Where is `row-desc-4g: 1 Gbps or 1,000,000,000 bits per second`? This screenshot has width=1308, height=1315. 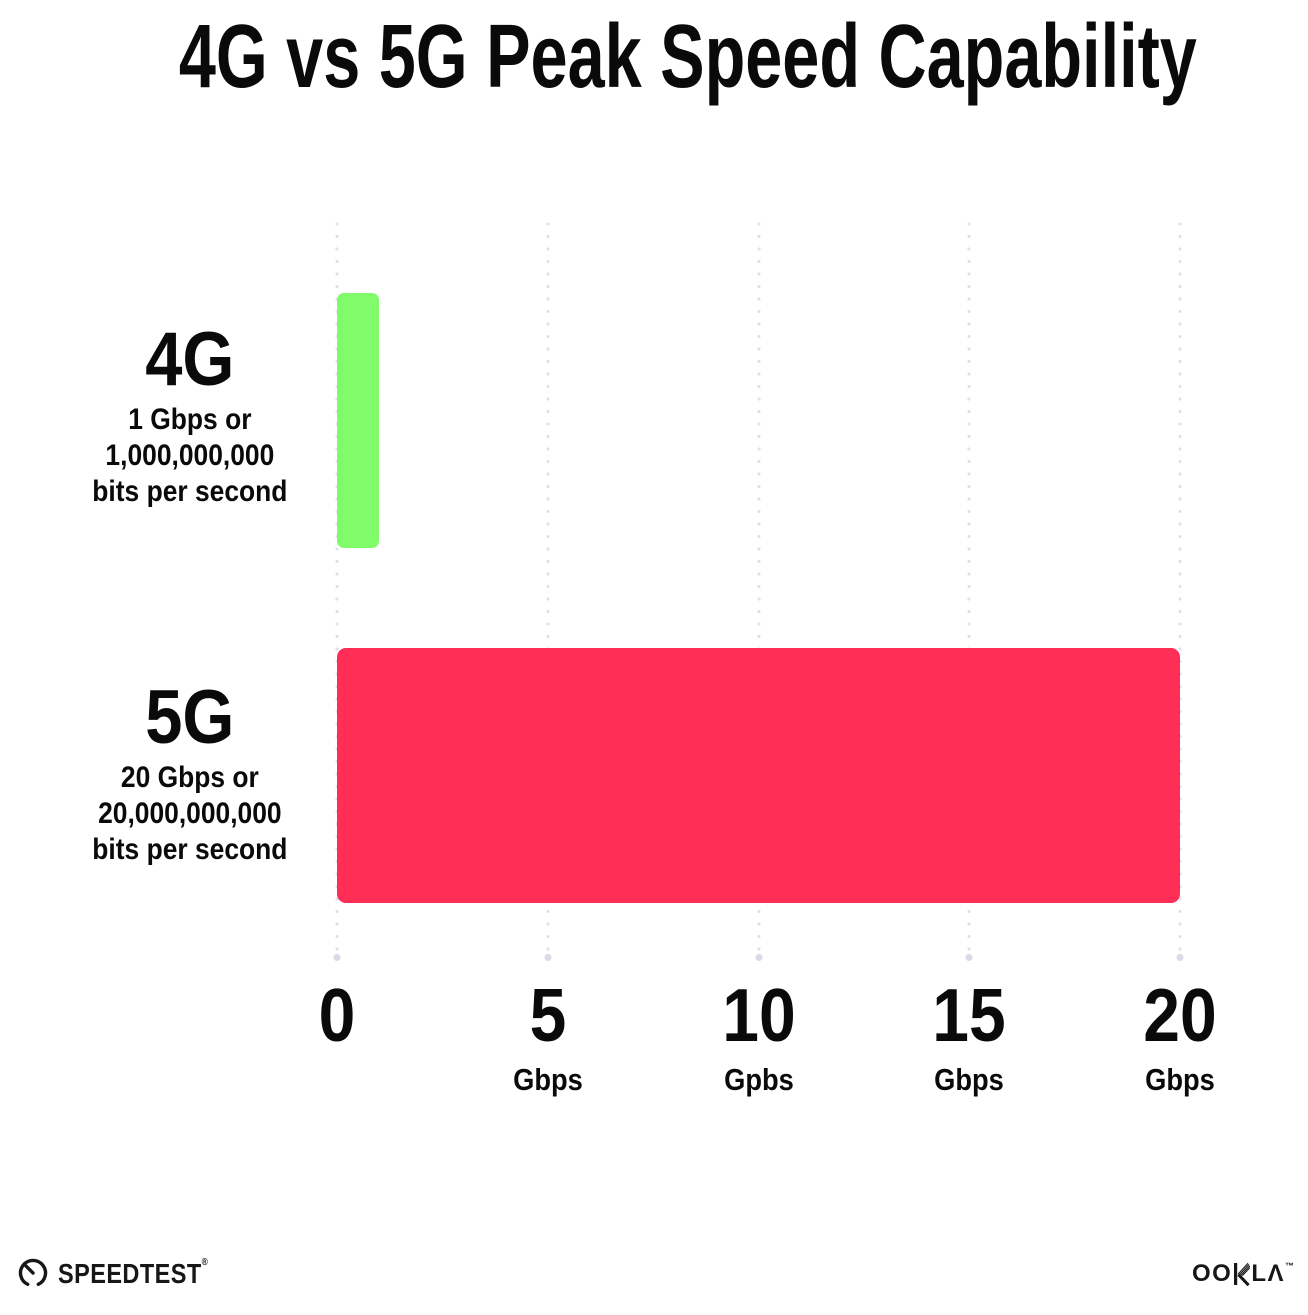 row-desc-4g: 1 Gbps or 1,000,000,000 bits per second is located at coordinates (189, 456).